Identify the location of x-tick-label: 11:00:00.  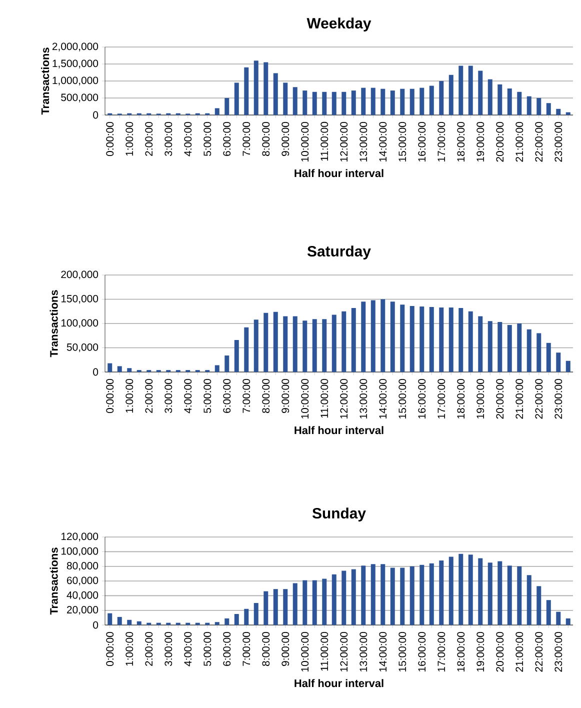
(324, 398).